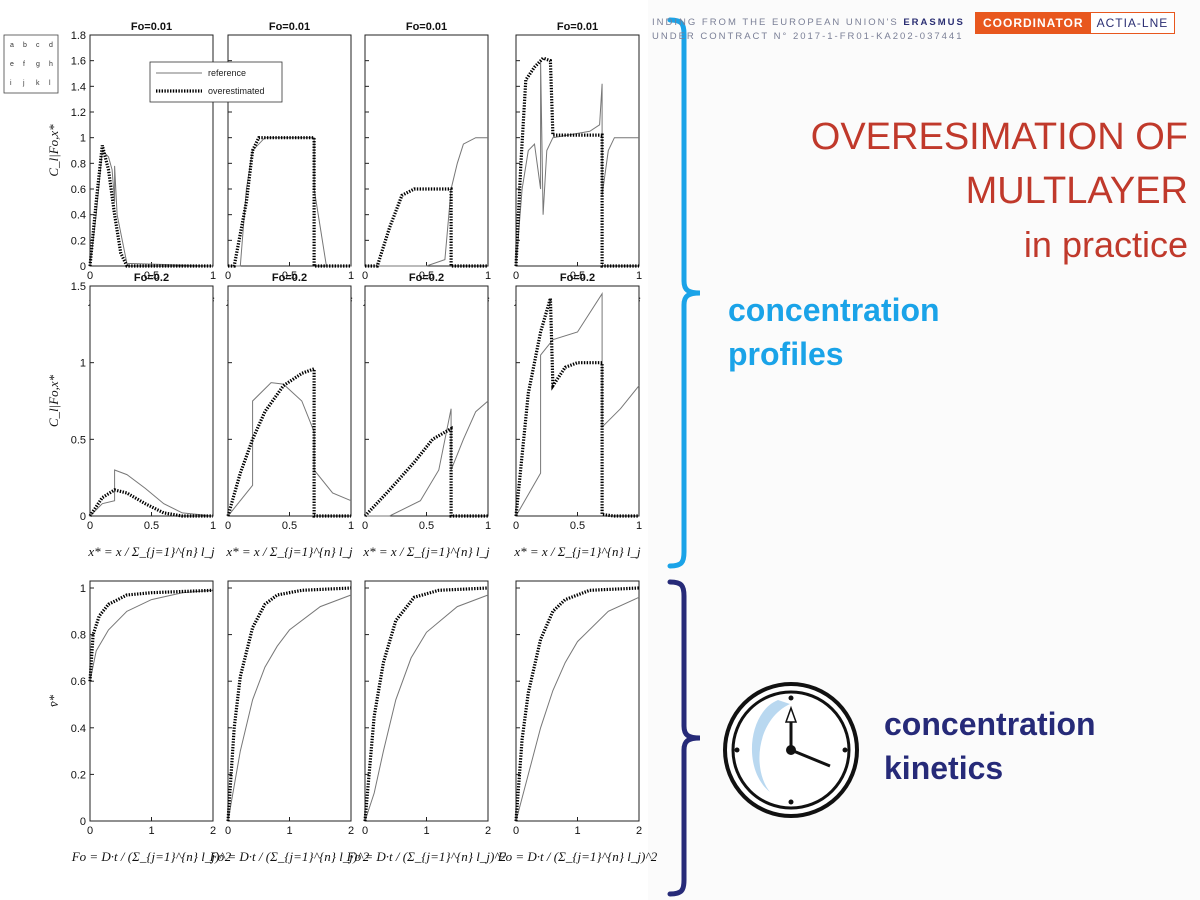 This screenshot has width=1200, height=900. Describe the element at coordinates (38, 64) in the screenshot. I see `panel-letter-g: g` at that location.